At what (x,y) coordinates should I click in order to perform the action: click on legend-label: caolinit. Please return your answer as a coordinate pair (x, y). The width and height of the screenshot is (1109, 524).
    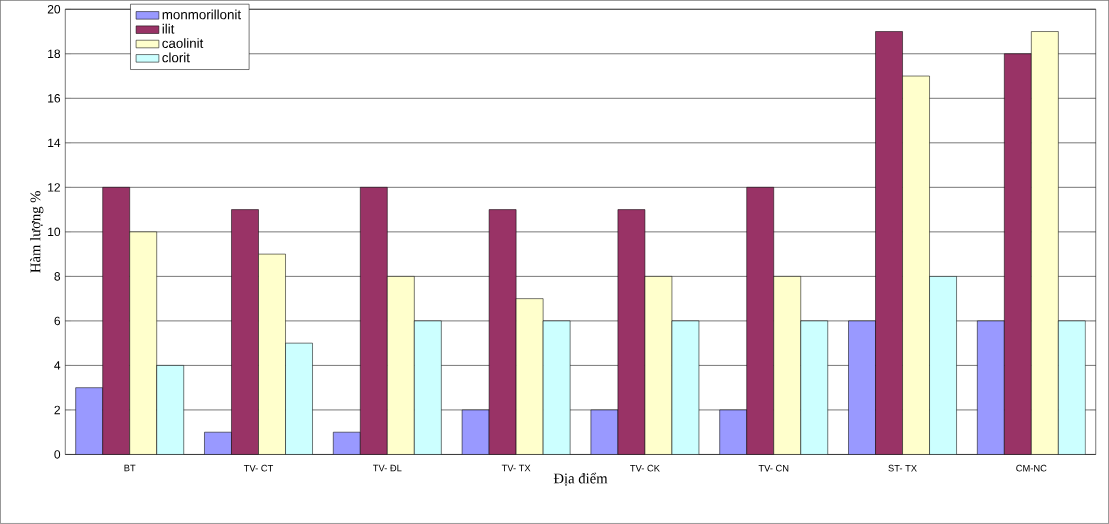
    Looking at the image, I should click on (183, 43).